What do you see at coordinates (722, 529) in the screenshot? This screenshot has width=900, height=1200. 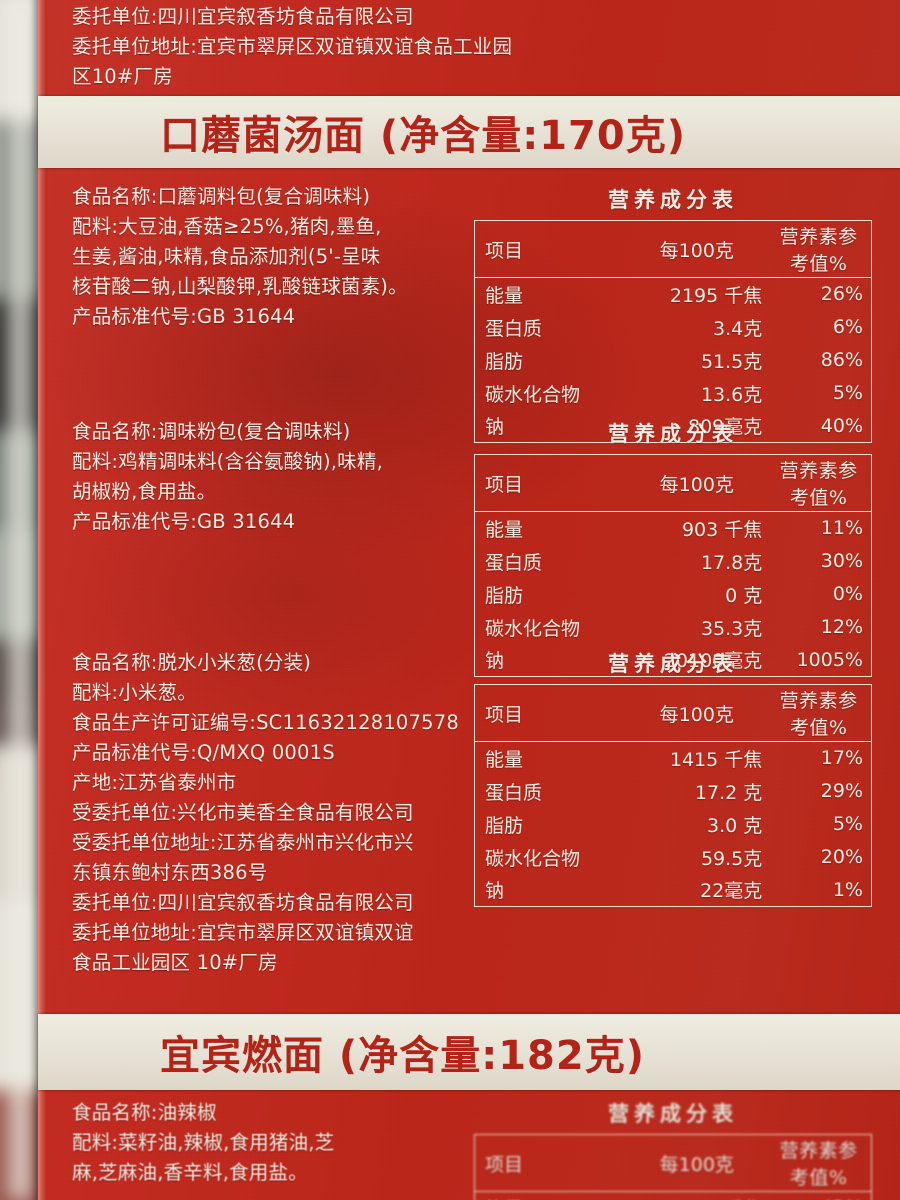 I see `nutrition-cell-per100g: 903 千焦` at bounding box center [722, 529].